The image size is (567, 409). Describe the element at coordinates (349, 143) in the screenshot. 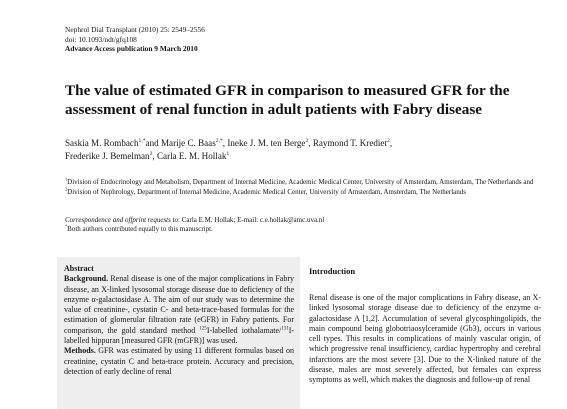

I see `author-name: Raymond T. Krediet` at that location.